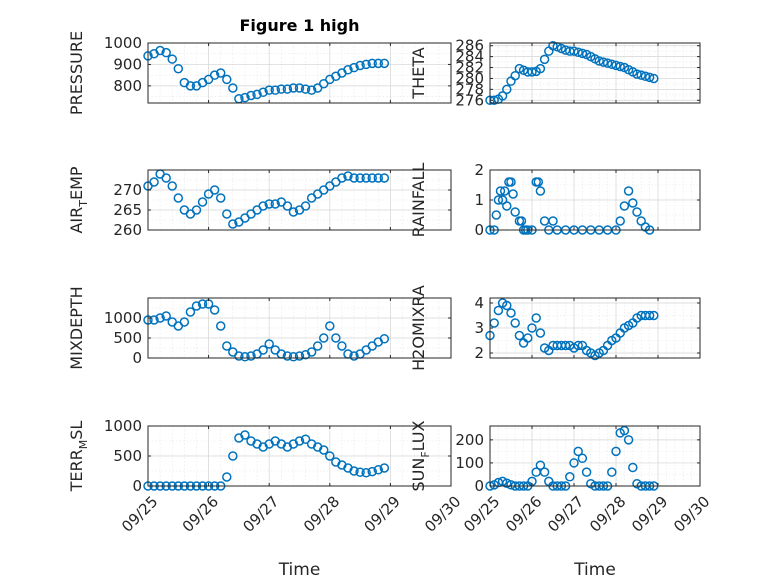 This screenshot has height=583, width=778. What do you see at coordinates (259, 328) in the screenshot?
I see `subplot-mixdepth: 0 500 1000 MIXDEPTH` at bounding box center [259, 328].